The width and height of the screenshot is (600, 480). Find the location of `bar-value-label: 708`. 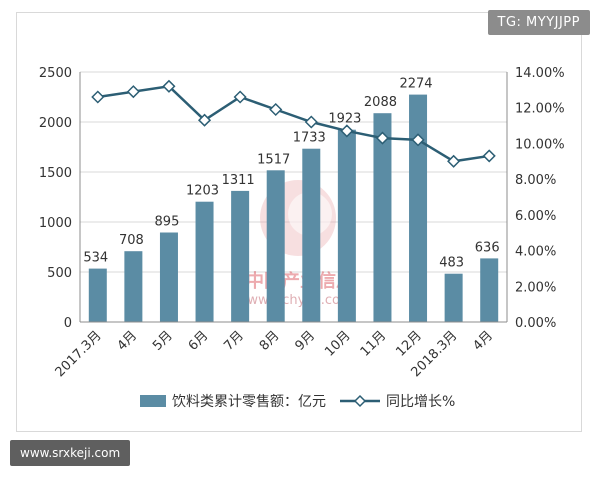

bar-value-label: 708 is located at coordinates (131, 240).